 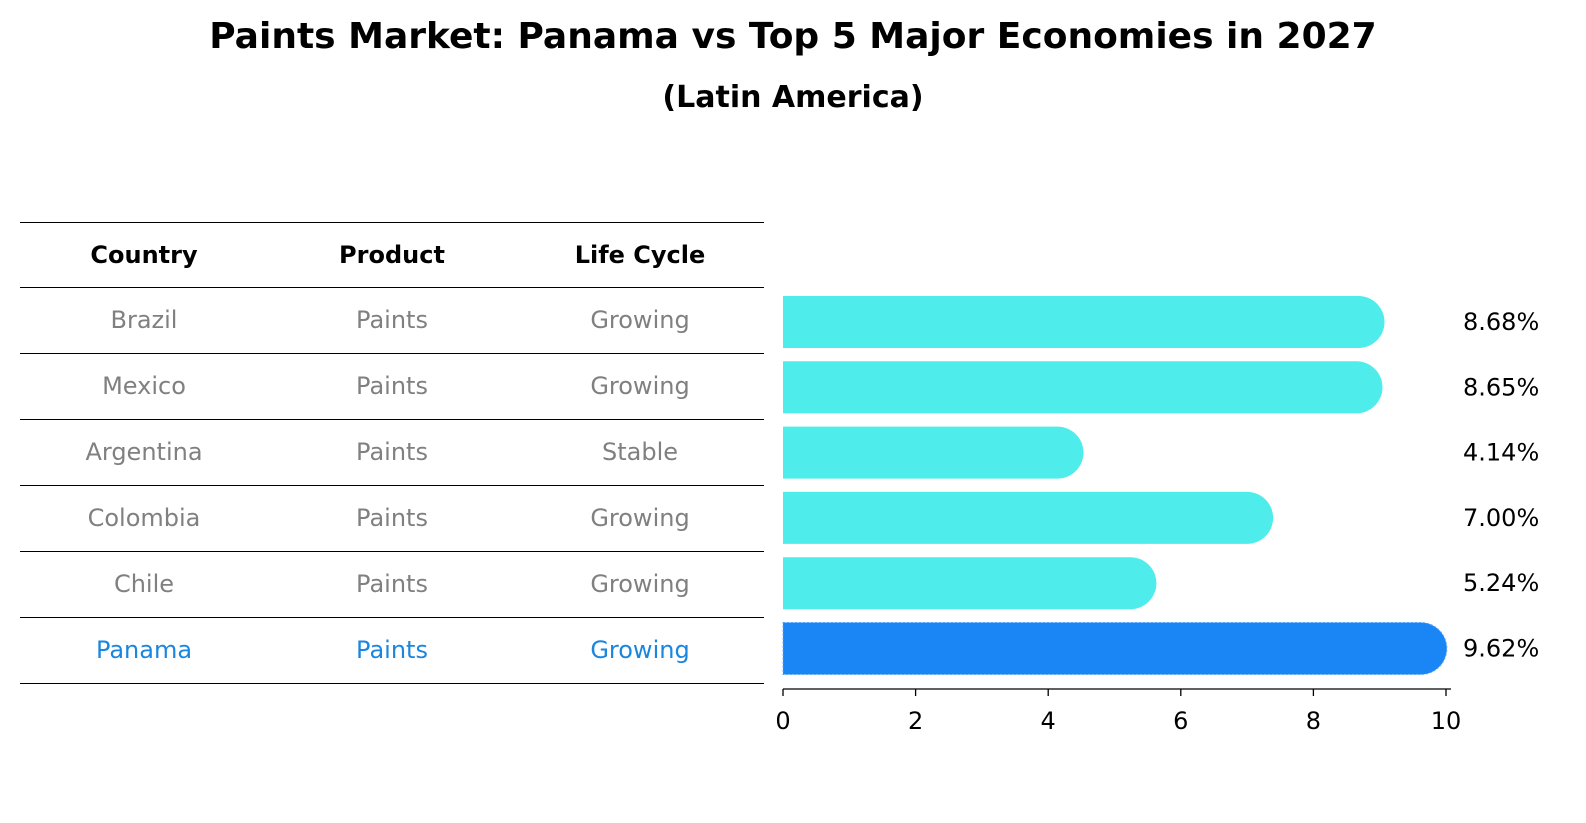 I want to click on country-cell: Brazil, so click(x=144, y=320).